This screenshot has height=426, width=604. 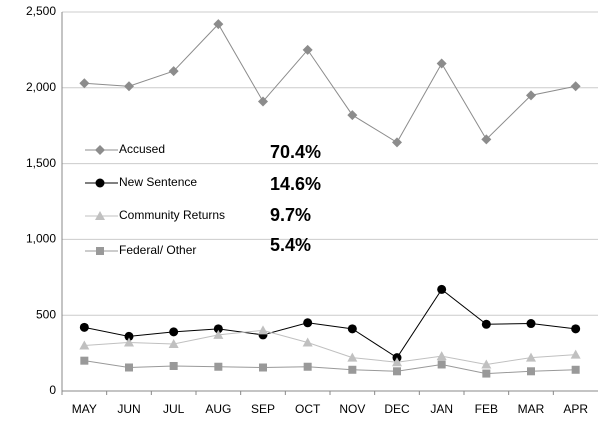 I want to click on x-tick-label: JUL, so click(x=174, y=409).